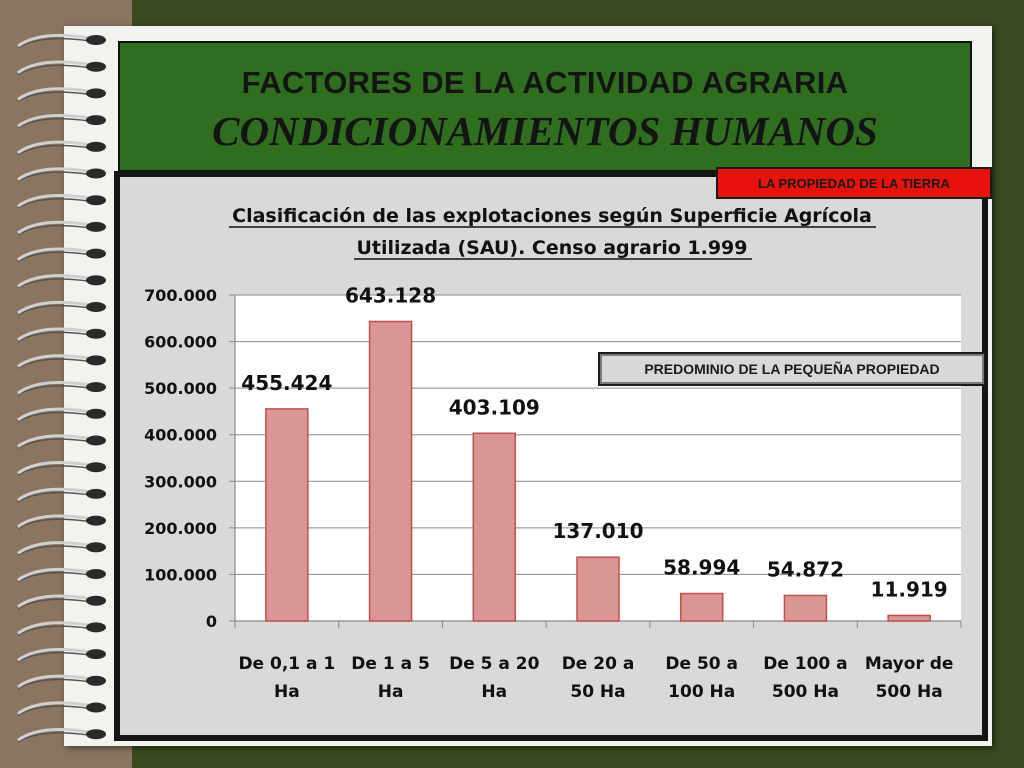 The image size is (1024, 768). I want to click on value-label: 58.994, so click(701, 568).